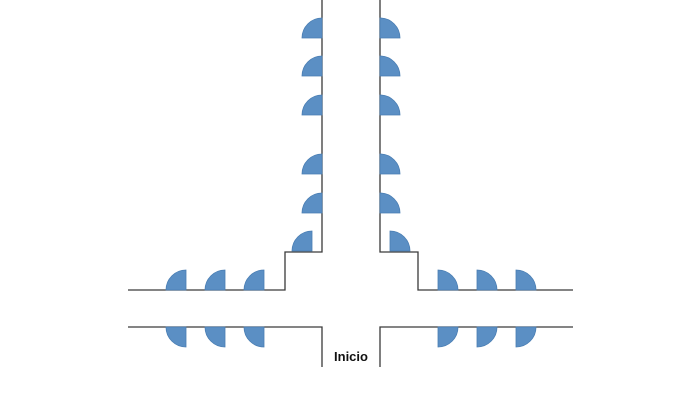 The width and height of the screenshot is (700, 400). I want to click on wall-bottom-right, so click(476, 346).